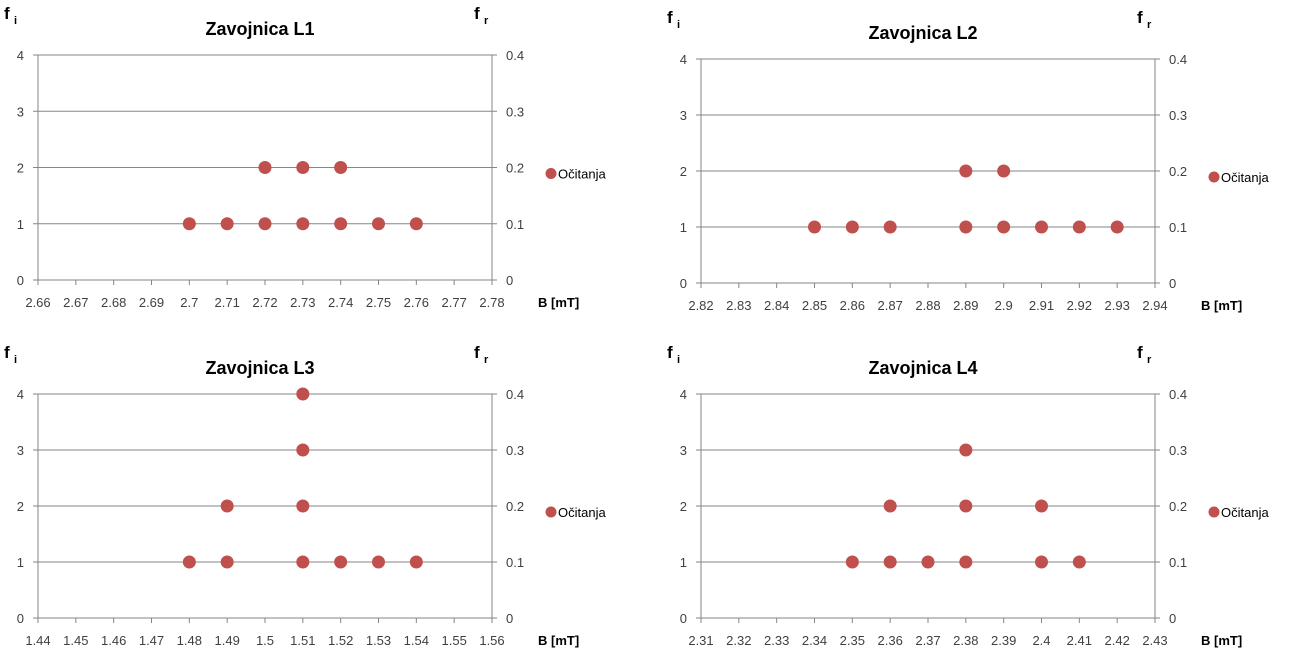  What do you see at coordinates (302, 302) in the screenshot?
I see `x-tick-label: 2.73` at bounding box center [302, 302].